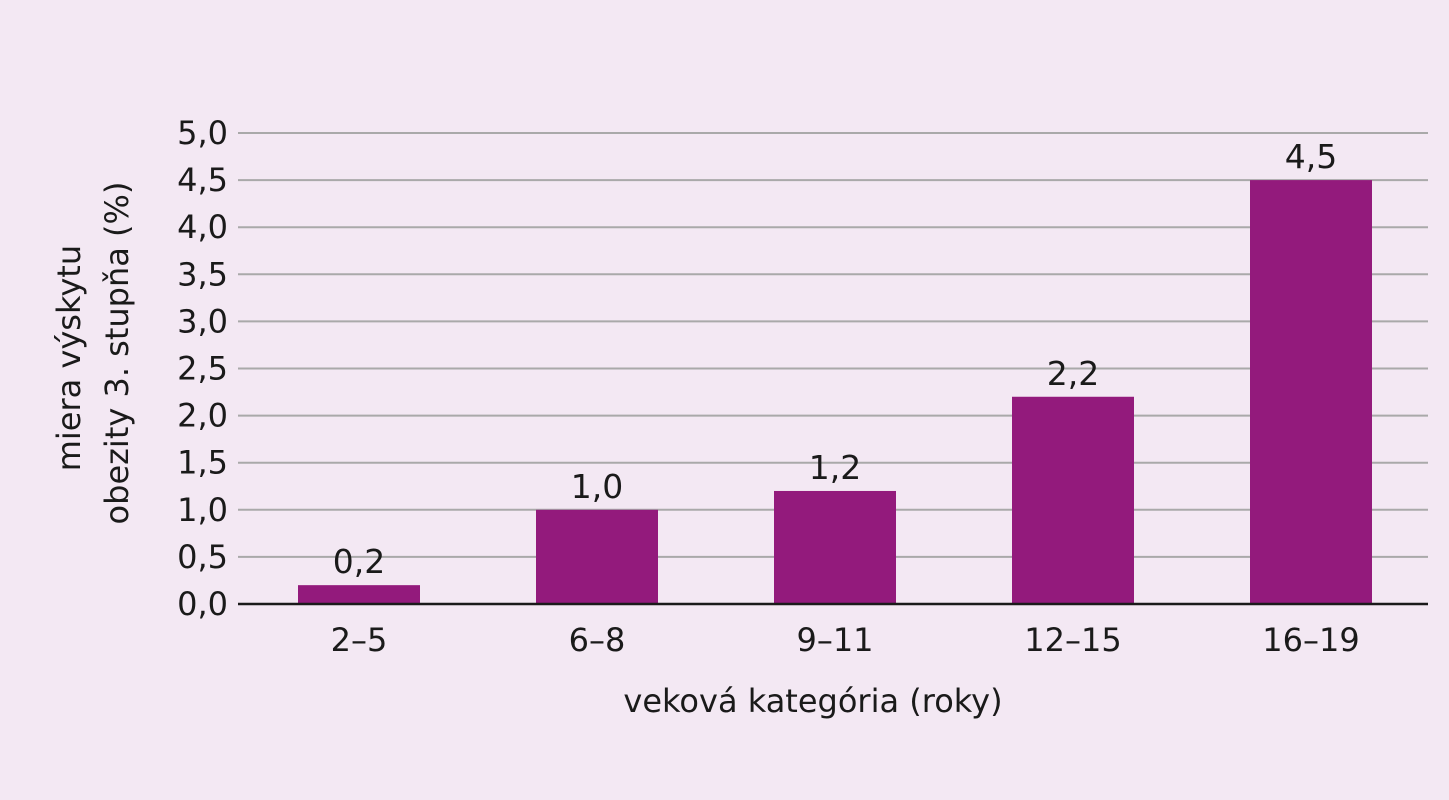  I want to click on bar-9–11, so click(835, 547).